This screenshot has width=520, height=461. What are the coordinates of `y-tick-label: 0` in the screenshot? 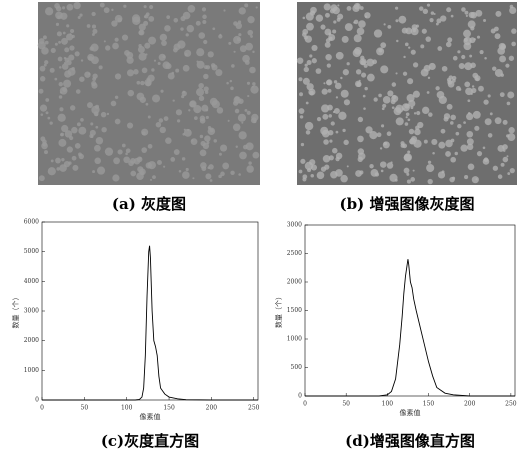 It's located at (300, 396).